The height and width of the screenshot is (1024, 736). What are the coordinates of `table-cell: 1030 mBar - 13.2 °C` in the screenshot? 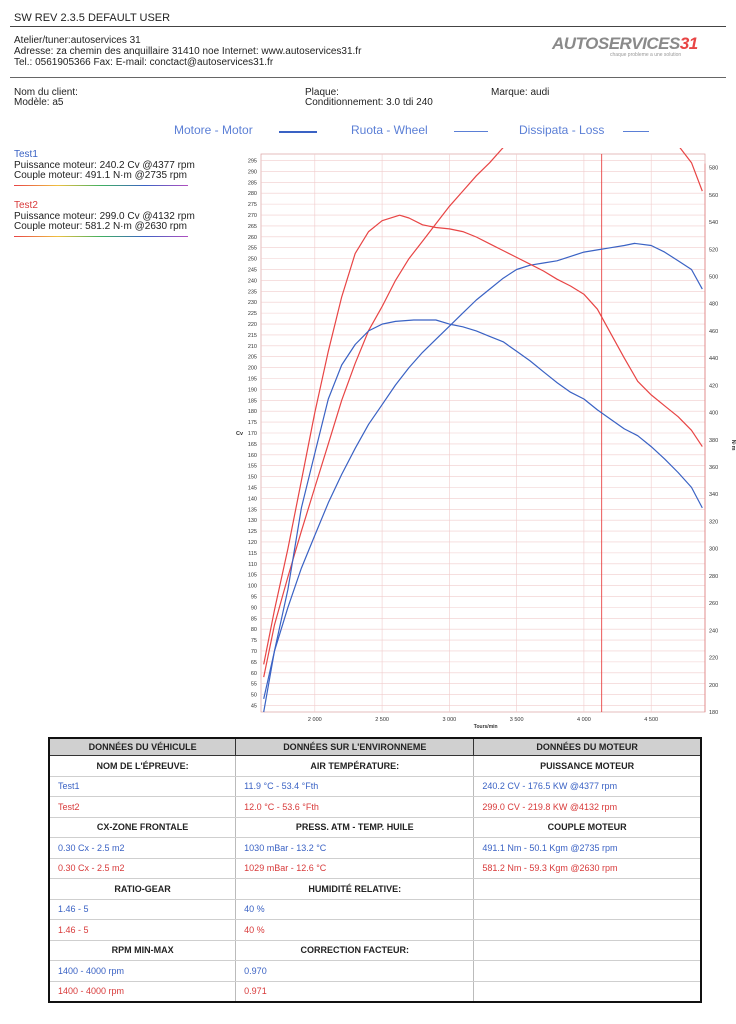 It's located at (355, 848).